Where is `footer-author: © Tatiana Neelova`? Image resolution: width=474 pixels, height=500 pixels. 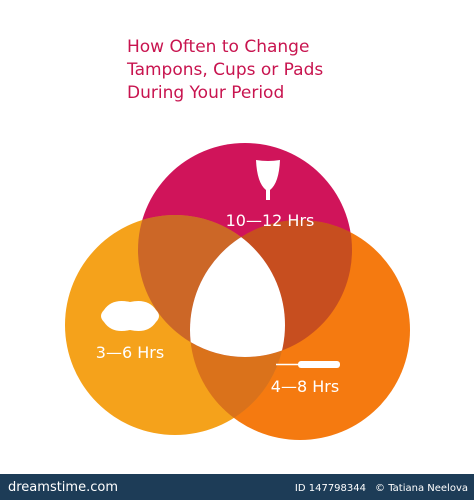 footer-author: © Tatiana Neelova is located at coordinates (421, 488).